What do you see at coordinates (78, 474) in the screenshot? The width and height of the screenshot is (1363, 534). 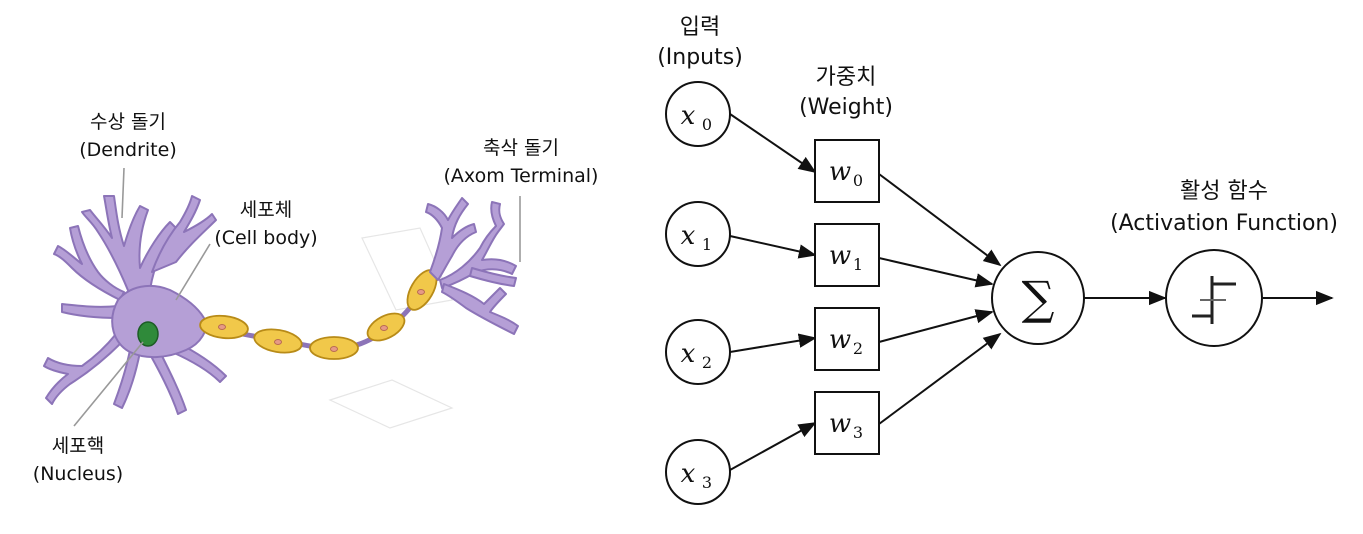 I see `nucleus-label-en: (Nucleus)` at bounding box center [78, 474].